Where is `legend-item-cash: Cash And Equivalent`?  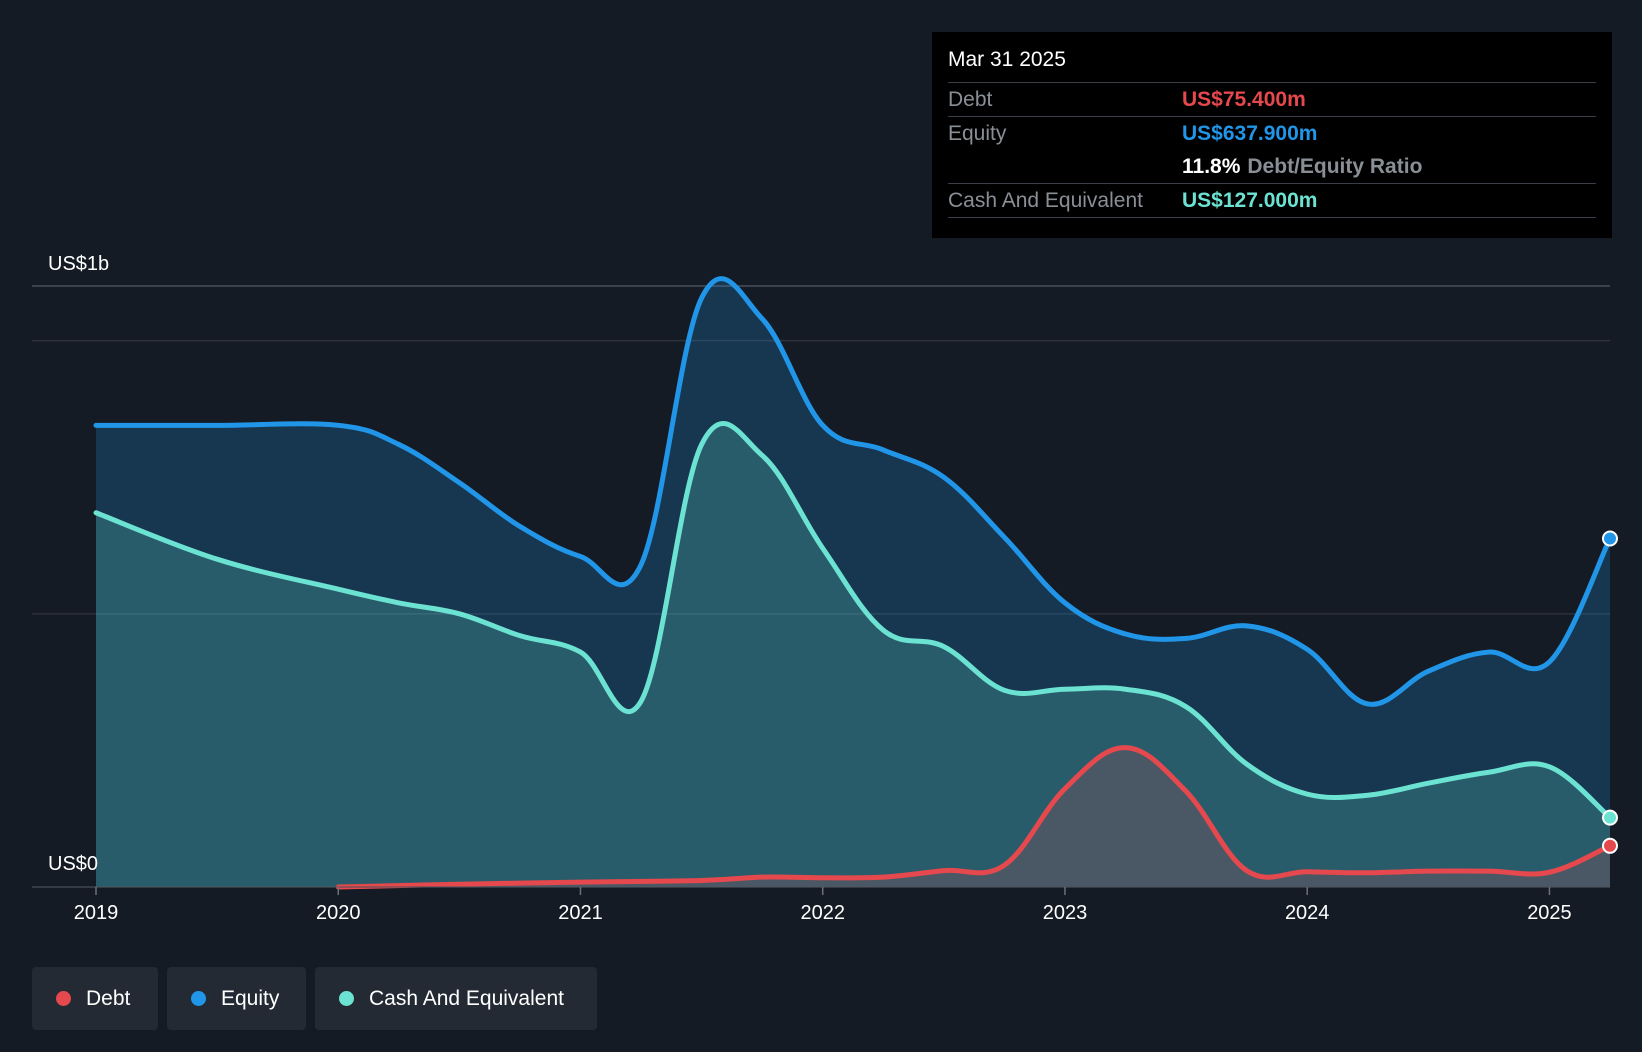
legend-item-cash: Cash And Equivalent is located at coordinates (456, 998).